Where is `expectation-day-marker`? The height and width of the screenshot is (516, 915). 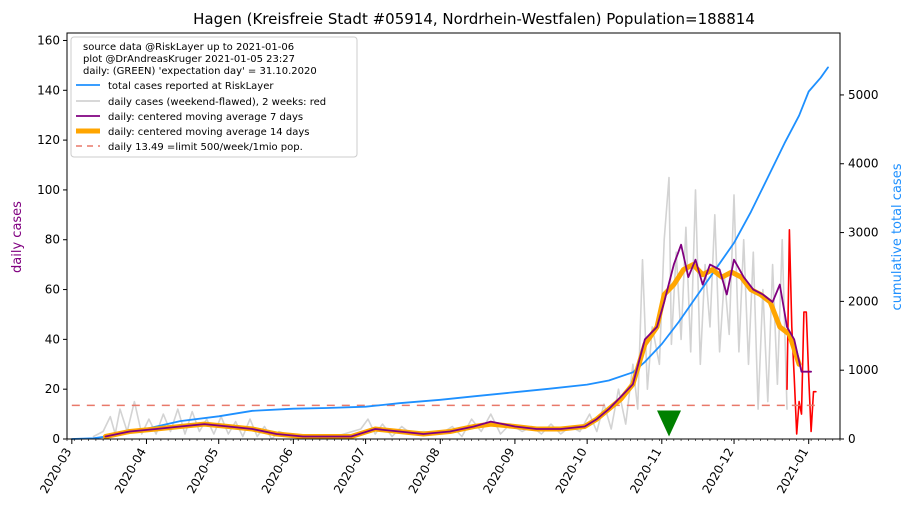 expectation-day-marker is located at coordinates (669, 423).